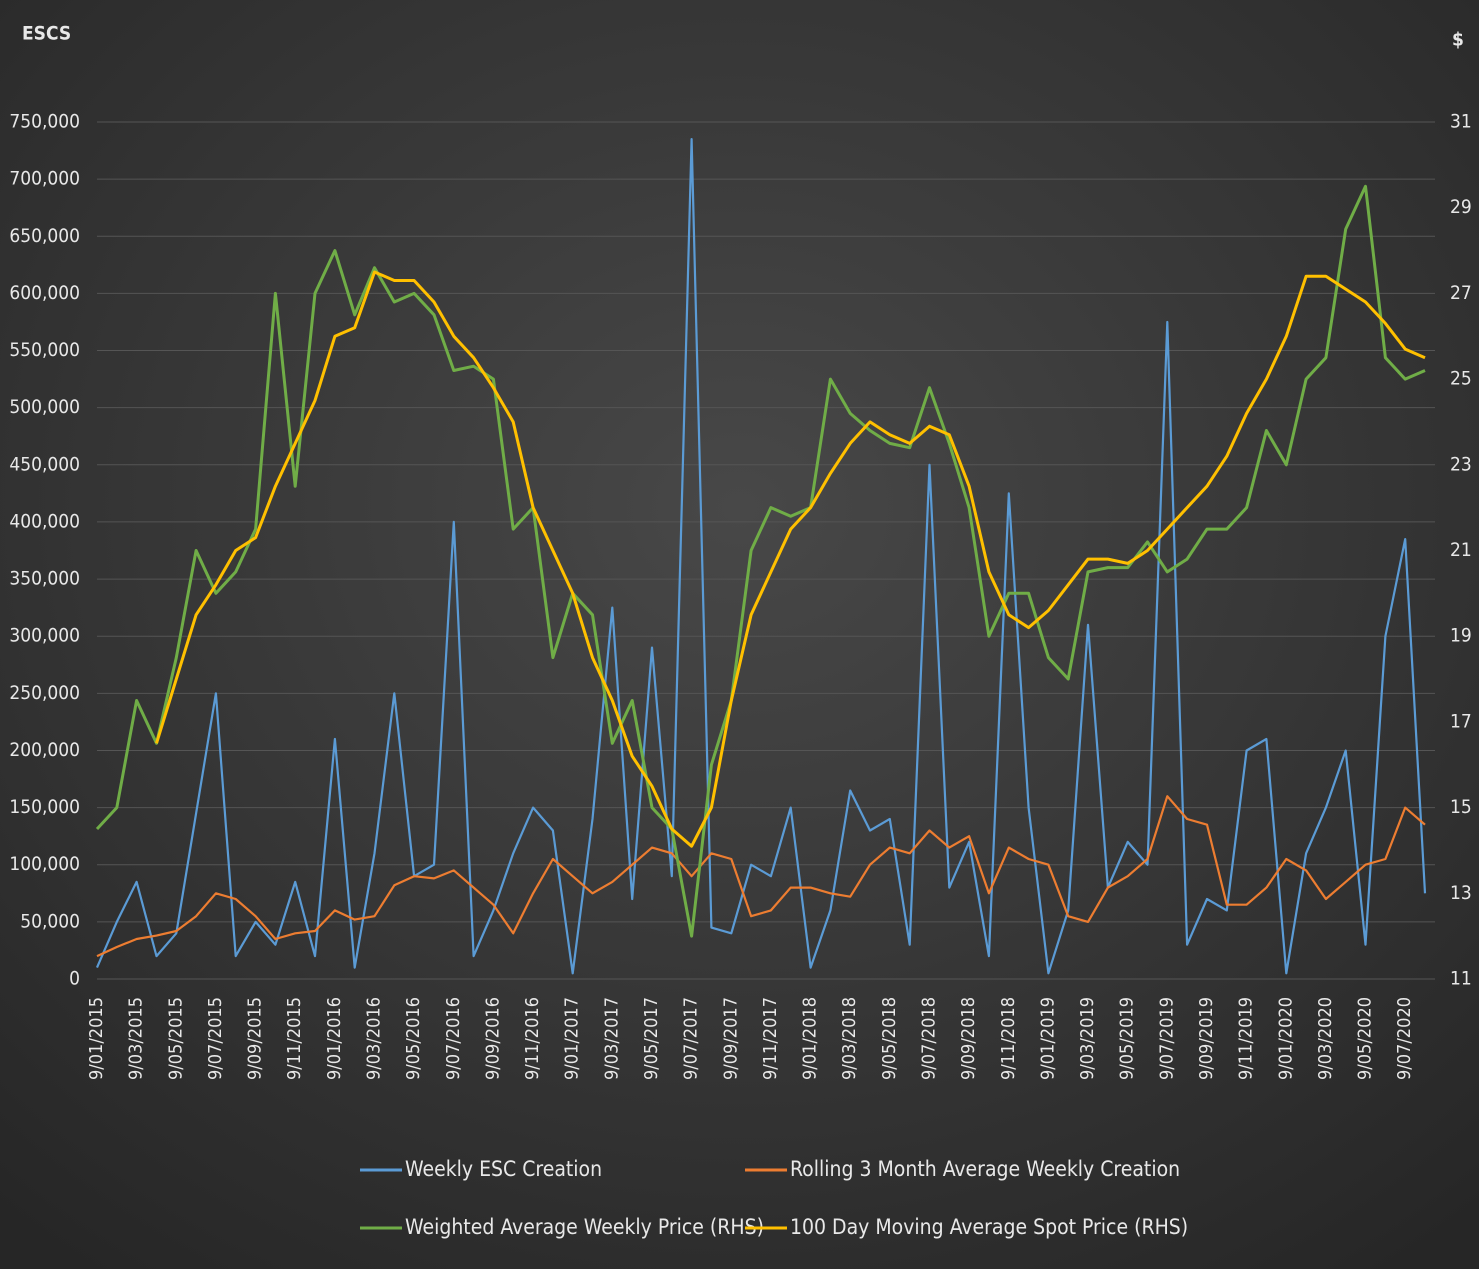 The image size is (1479, 1269). I want to click on x-tick-label: 9/11/2016, so click(532, 1038).